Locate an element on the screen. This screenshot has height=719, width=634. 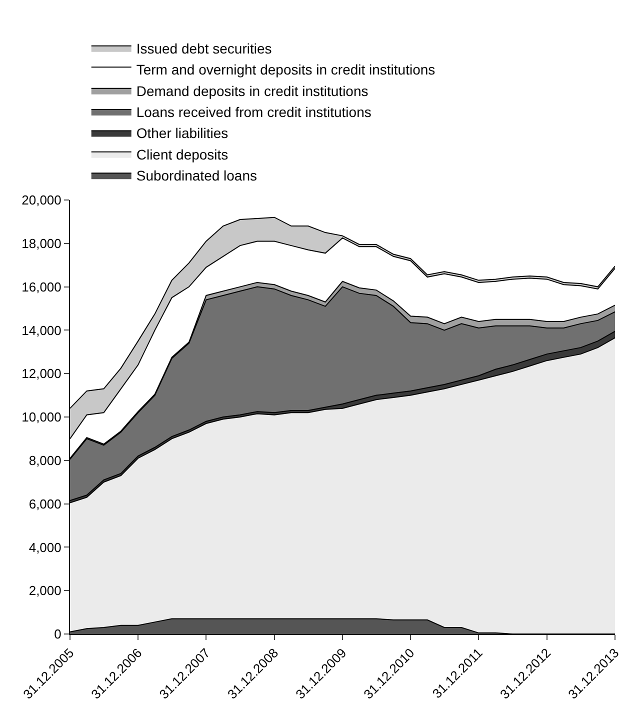
y-tick-label: 2,000 is located at coordinates (45, 590).